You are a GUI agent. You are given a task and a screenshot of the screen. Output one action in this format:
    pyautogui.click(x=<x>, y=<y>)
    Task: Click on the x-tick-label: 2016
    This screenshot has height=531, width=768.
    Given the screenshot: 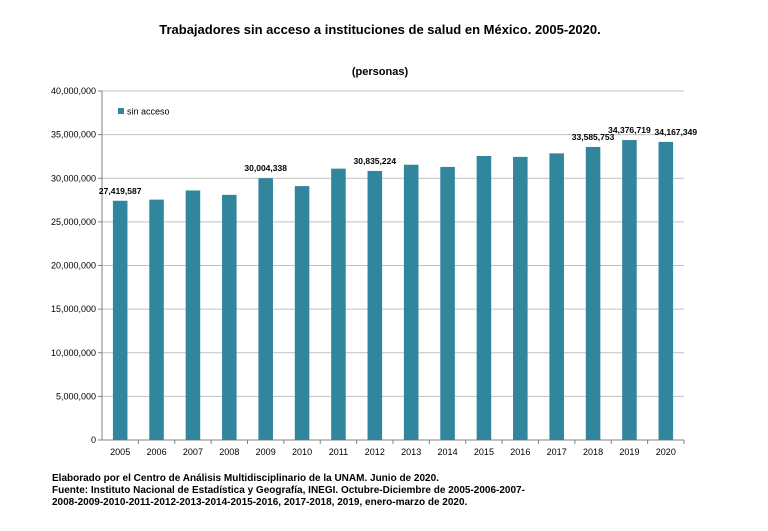 What is the action you would take?
    pyautogui.click(x=520, y=452)
    